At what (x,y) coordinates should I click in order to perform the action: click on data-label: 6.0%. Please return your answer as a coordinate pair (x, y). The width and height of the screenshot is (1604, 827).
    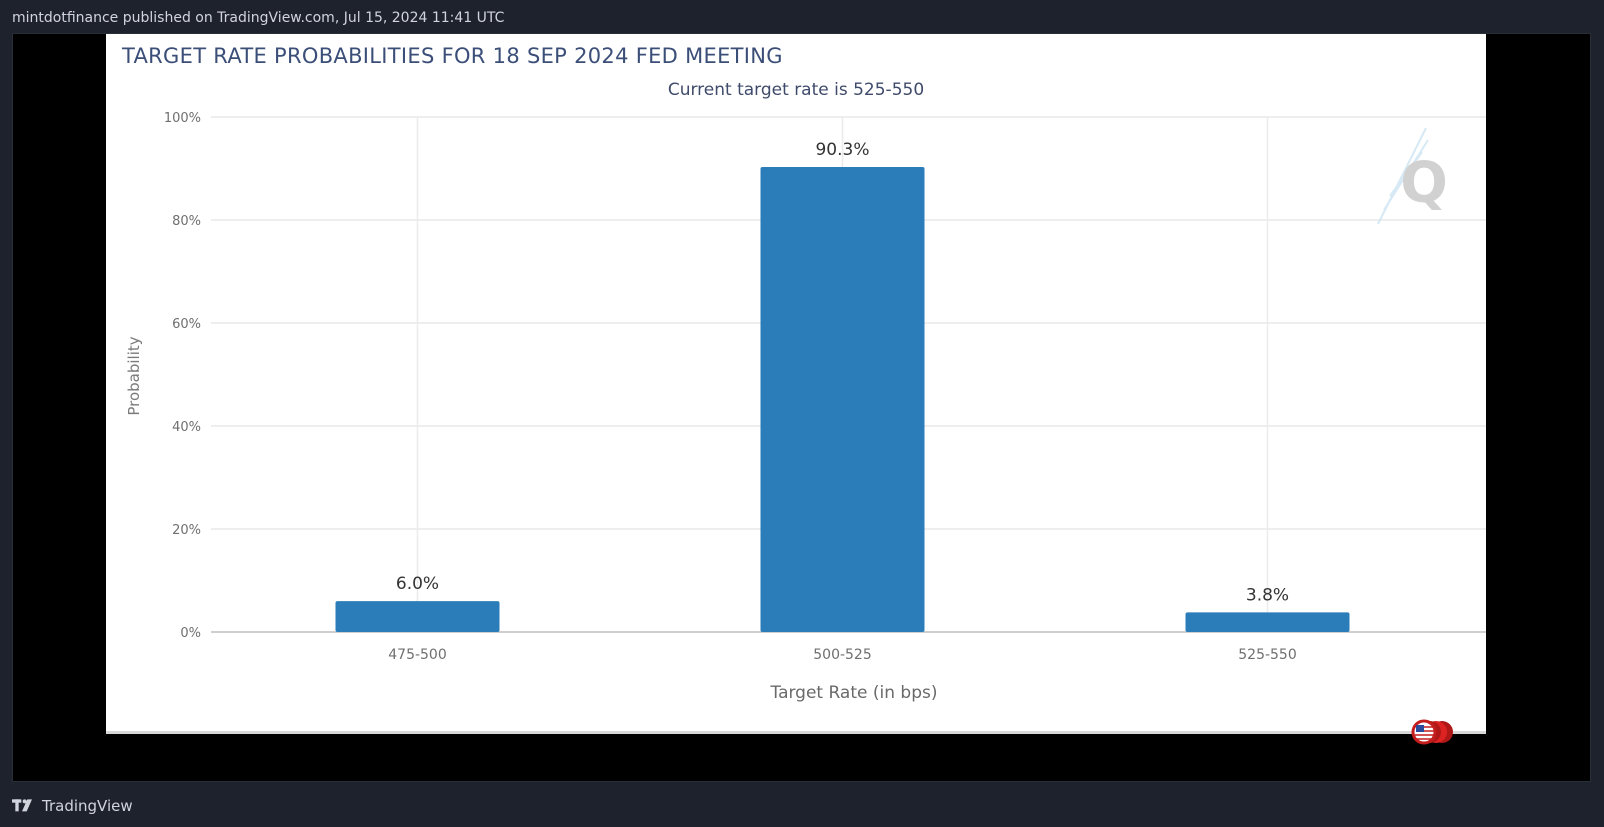
    Looking at the image, I should click on (417, 584).